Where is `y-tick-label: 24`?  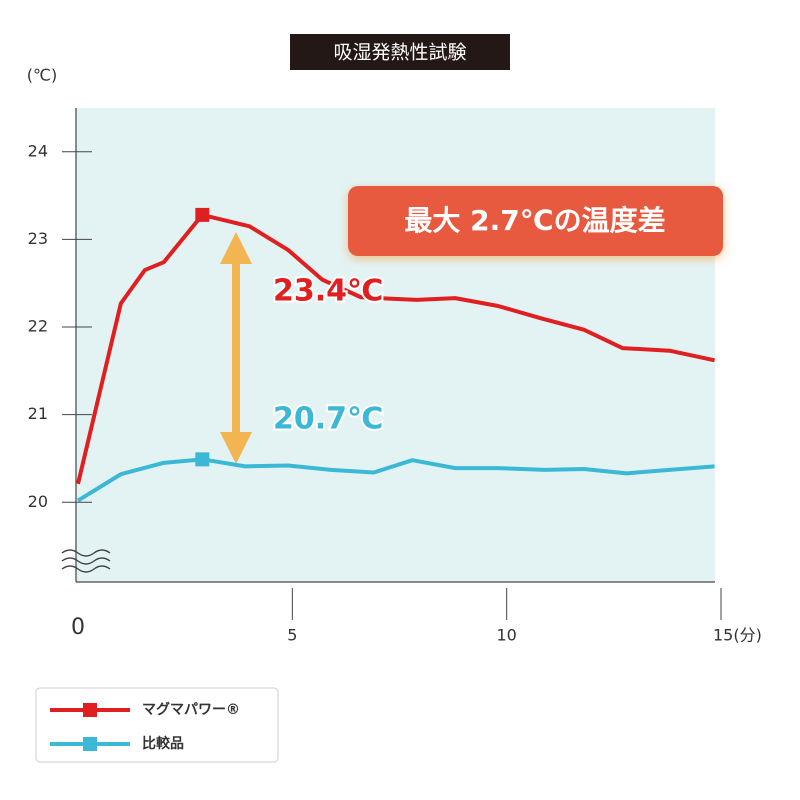
y-tick-label: 24 is located at coordinates (38, 150).